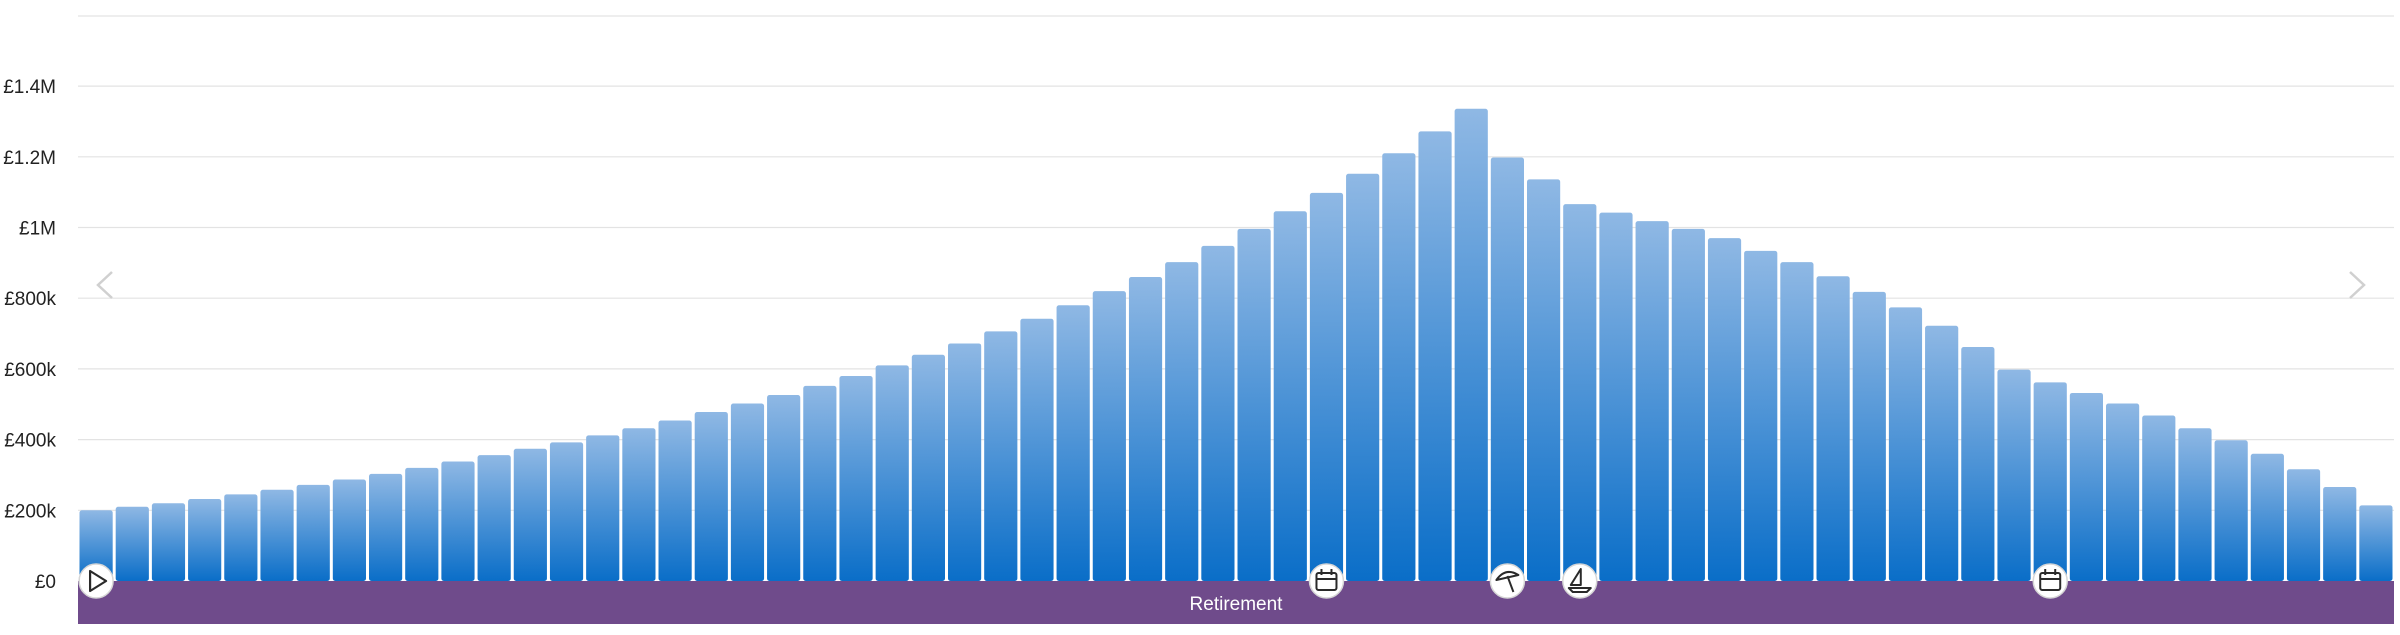 The width and height of the screenshot is (2400, 635). Describe the element at coordinates (37, 229) in the screenshot. I see `y-tick-label: £1M` at that location.